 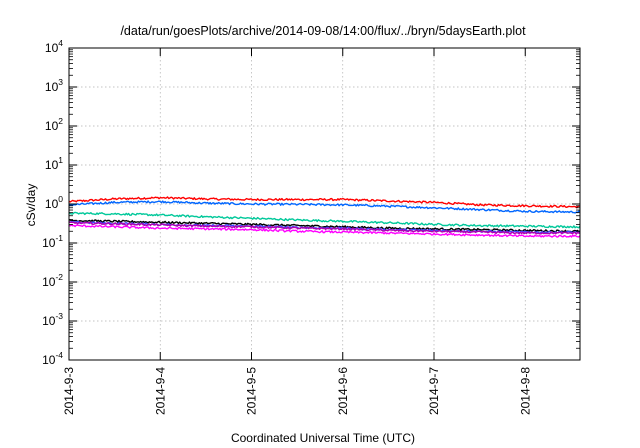 What do you see at coordinates (52, 319) in the screenshot?
I see `y-tick-label: 10⁻³` at bounding box center [52, 319].